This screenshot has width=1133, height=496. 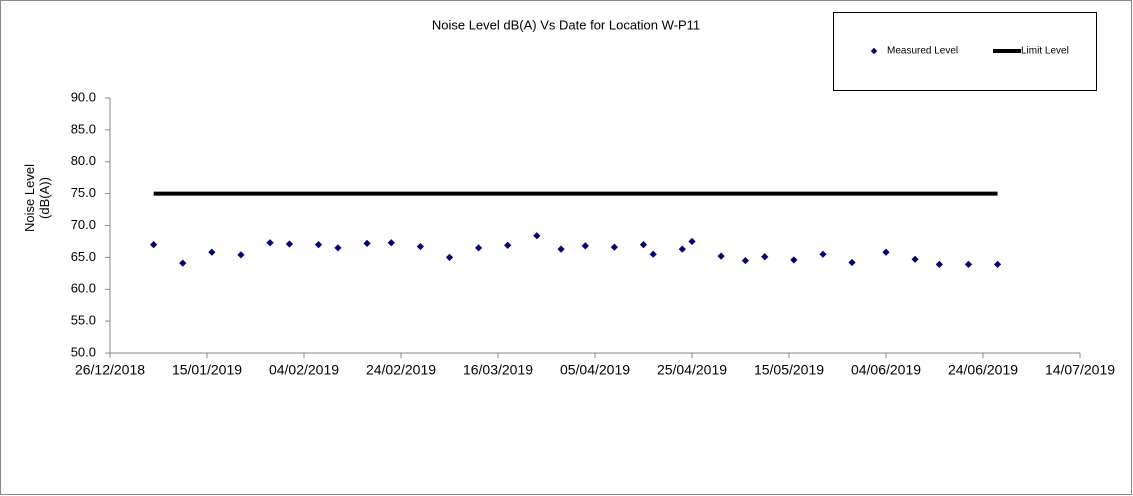 What do you see at coordinates (595, 370) in the screenshot?
I see `x-tick-label: 05/04/2019` at bounding box center [595, 370].